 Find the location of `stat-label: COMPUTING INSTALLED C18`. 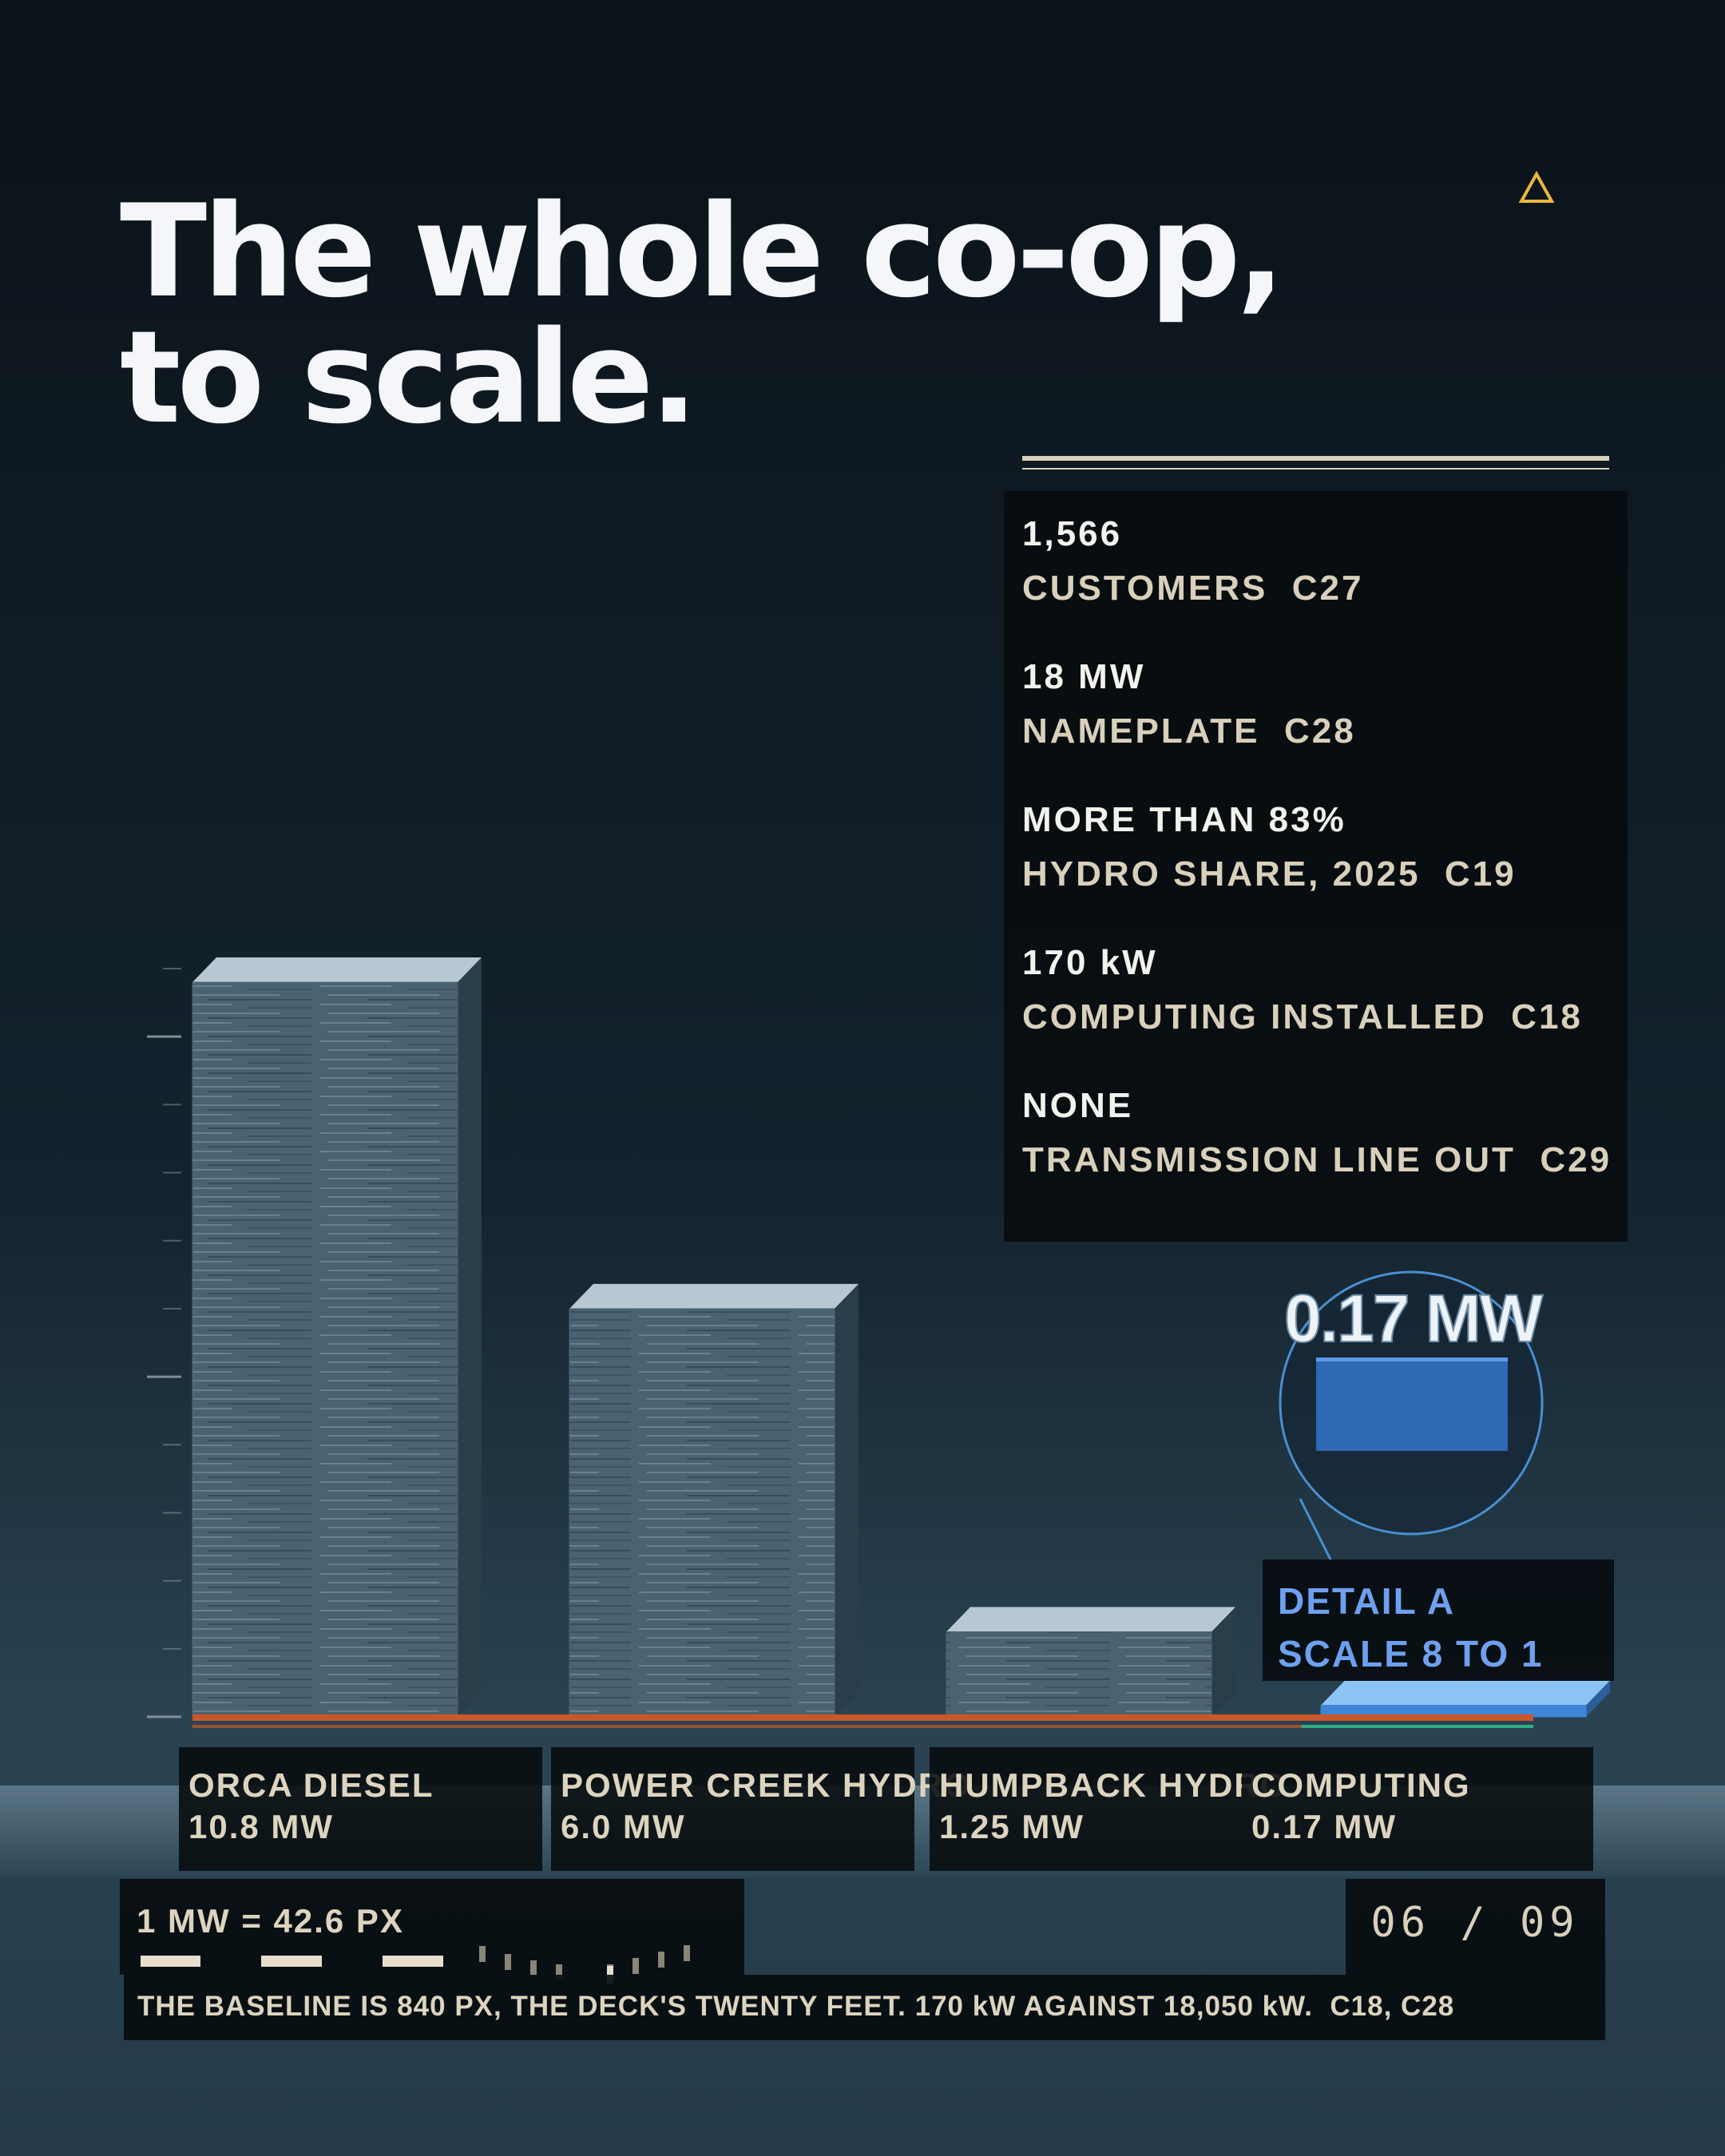

stat-label: COMPUTING INSTALLED C18 is located at coordinates (1303, 1016).